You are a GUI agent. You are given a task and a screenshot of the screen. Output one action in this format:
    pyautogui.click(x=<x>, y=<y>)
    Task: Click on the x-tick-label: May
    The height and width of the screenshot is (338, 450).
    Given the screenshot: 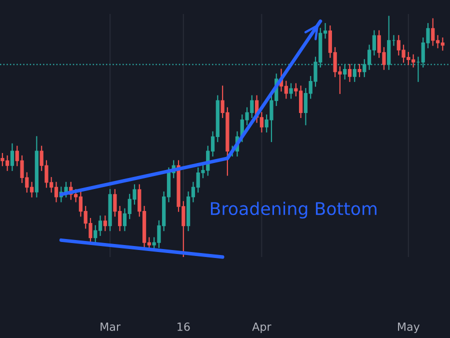 What is the action you would take?
    pyautogui.click(x=409, y=328)
    